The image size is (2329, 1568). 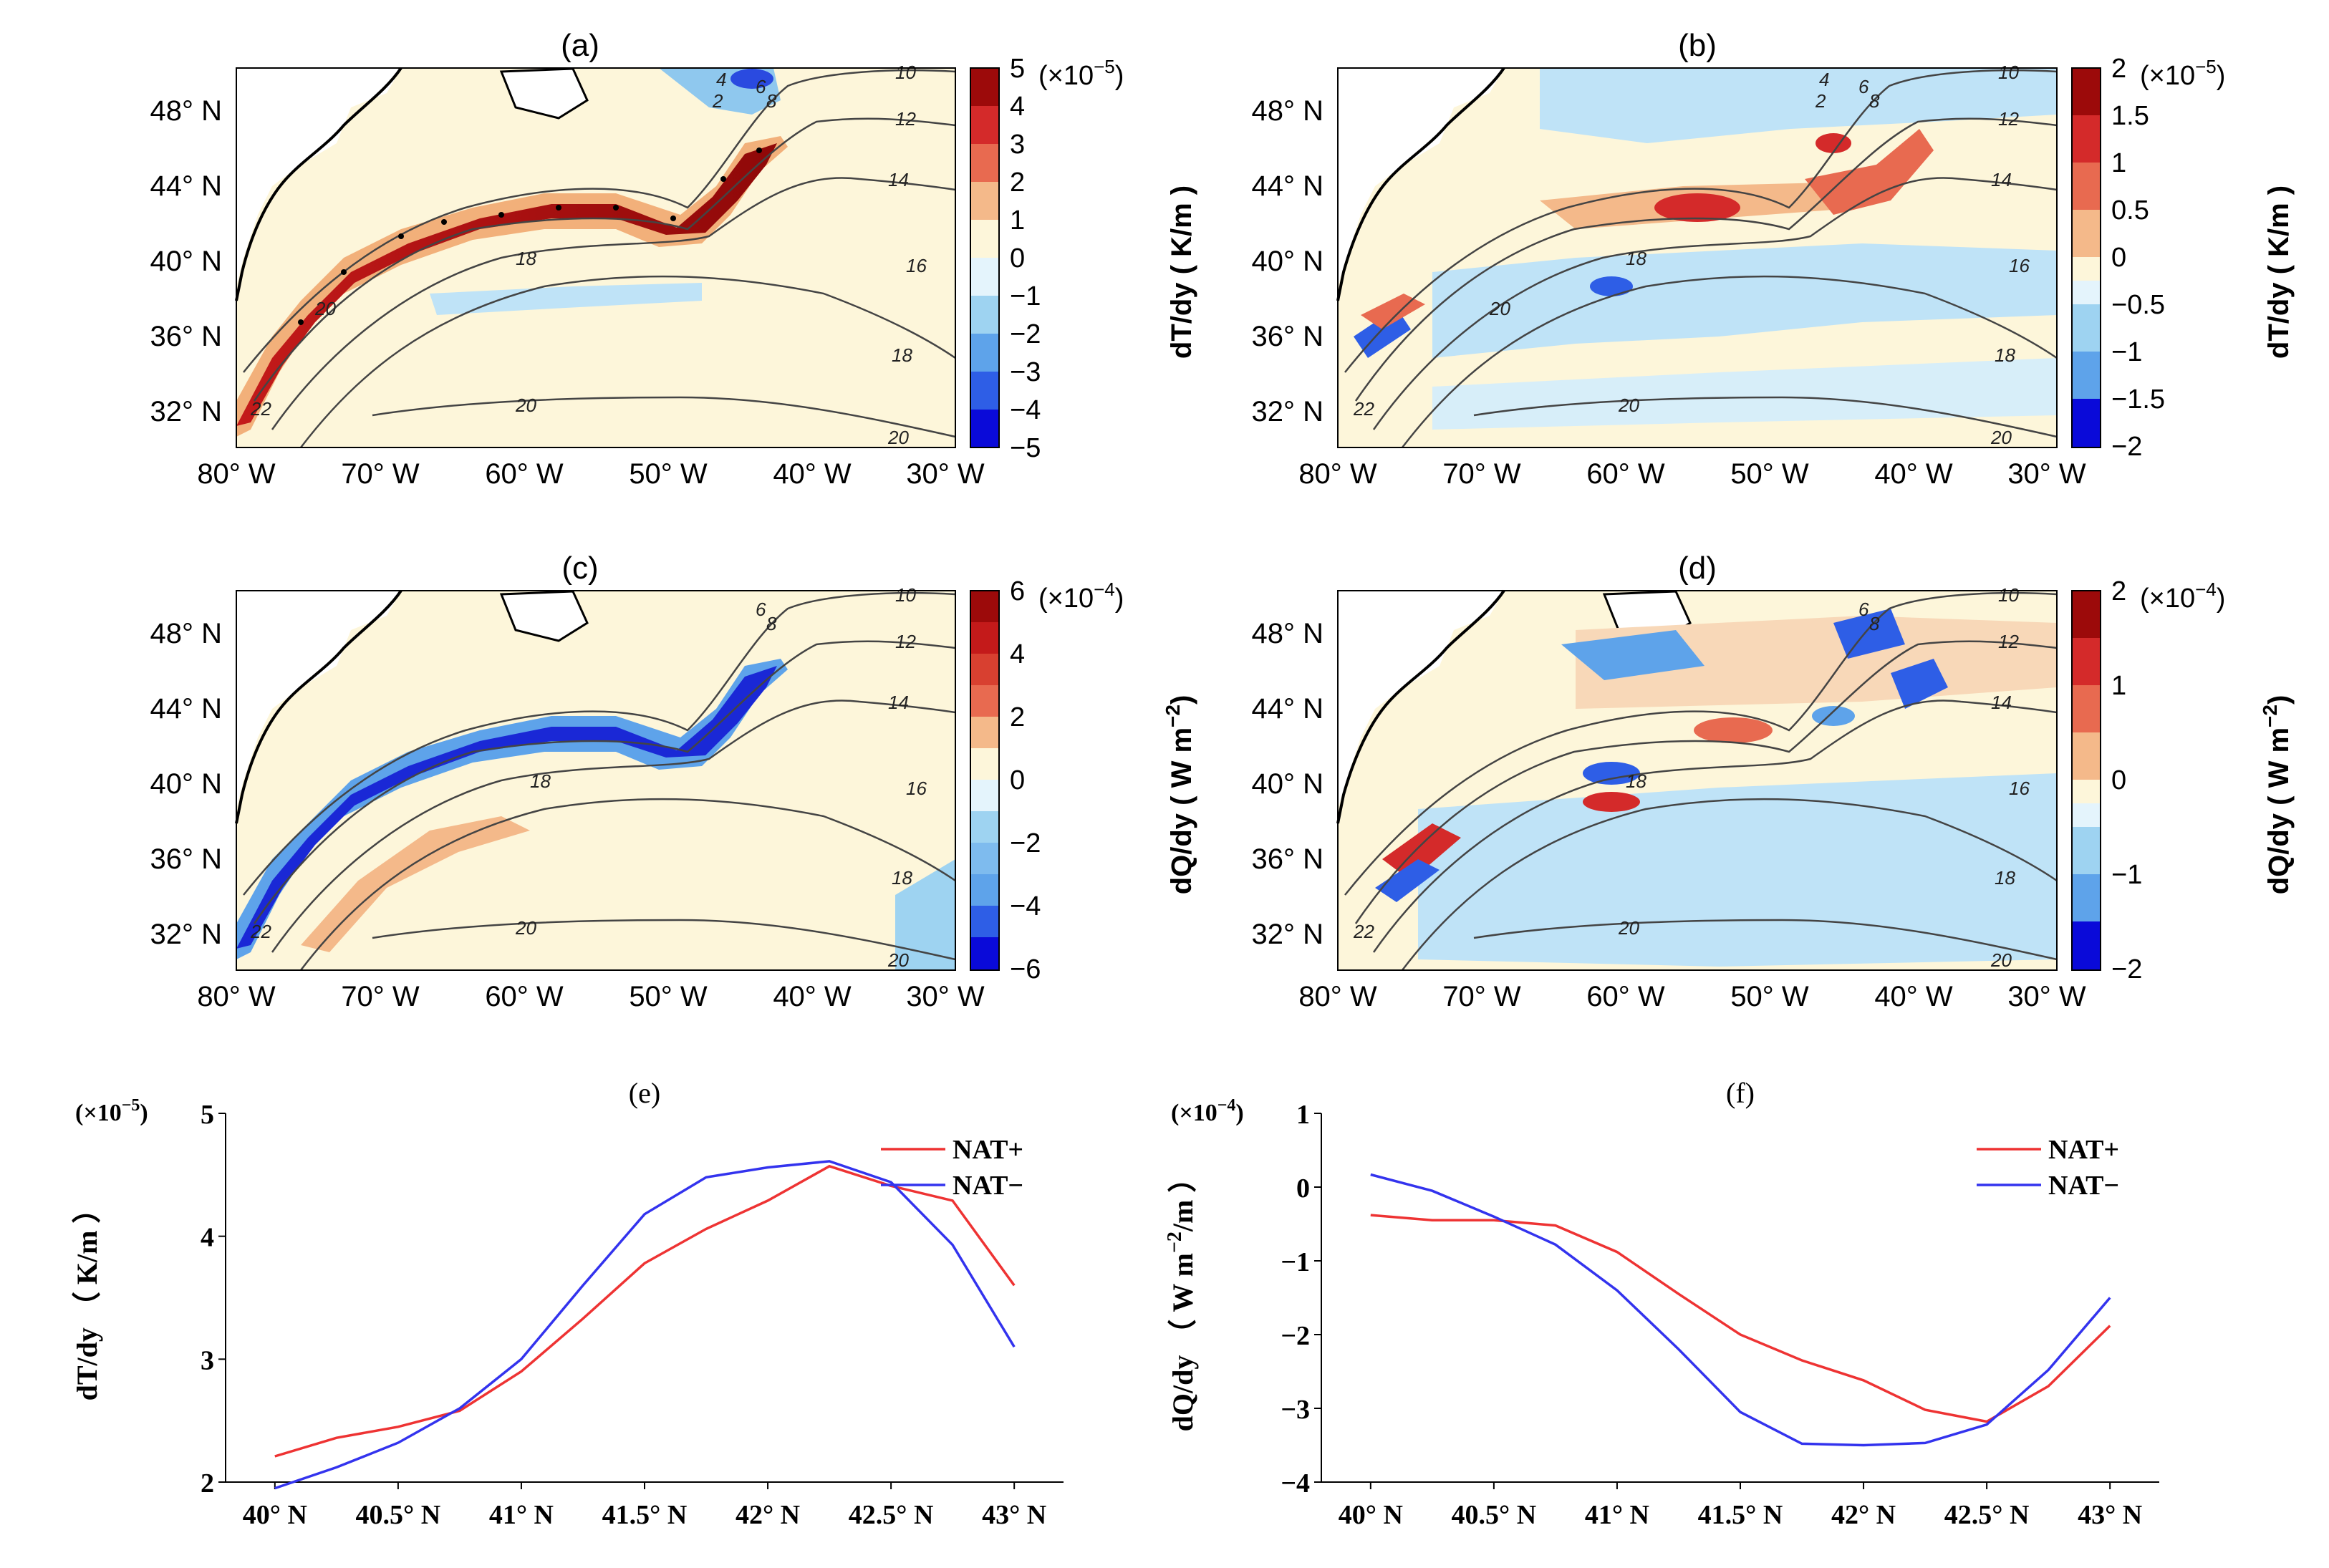 What do you see at coordinates (2277, 795) in the screenshot?
I see `panel-d-right-ylabel: dQ/dy ( W m−2)` at bounding box center [2277, 795].